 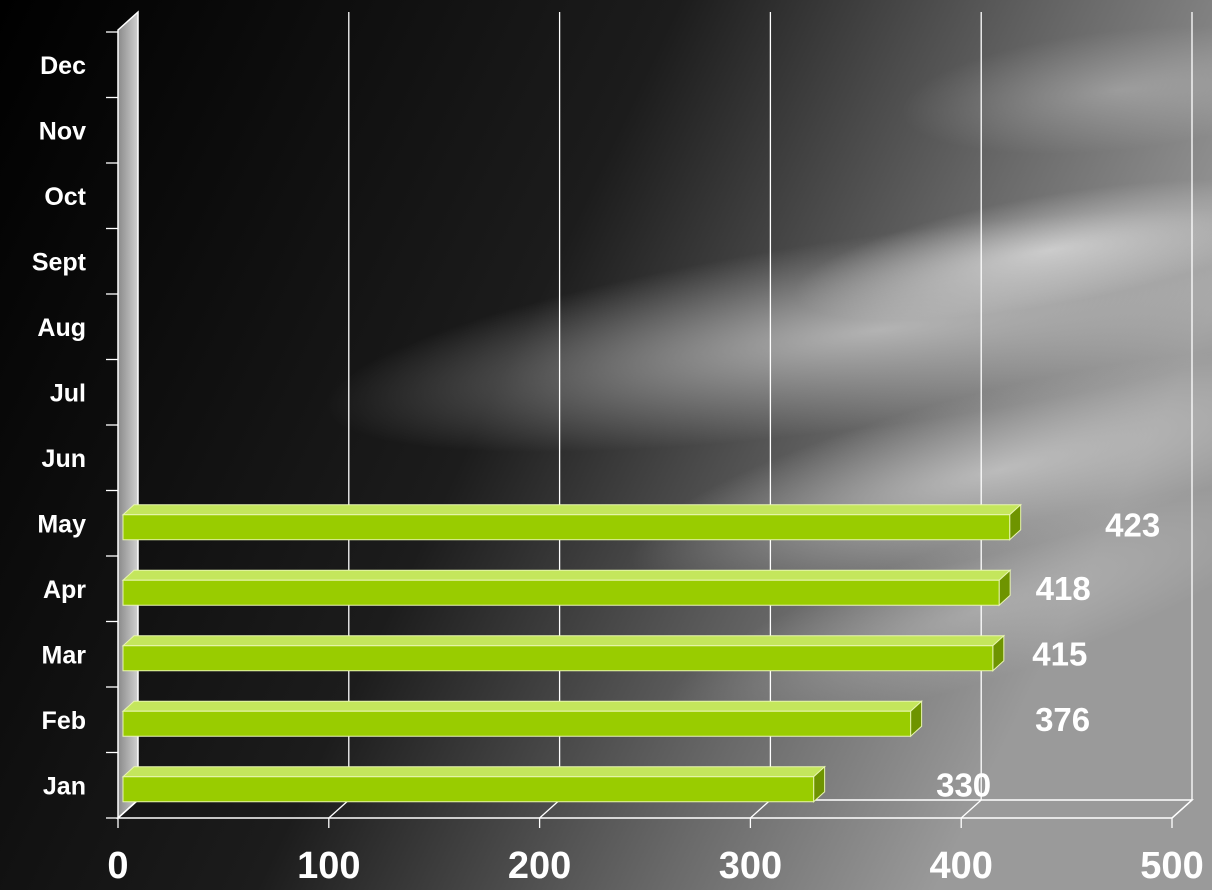 What do you see at coordinates (522, 706) in the screenshot?
I see `bar-top-feb` at bounding box center [522, 706].